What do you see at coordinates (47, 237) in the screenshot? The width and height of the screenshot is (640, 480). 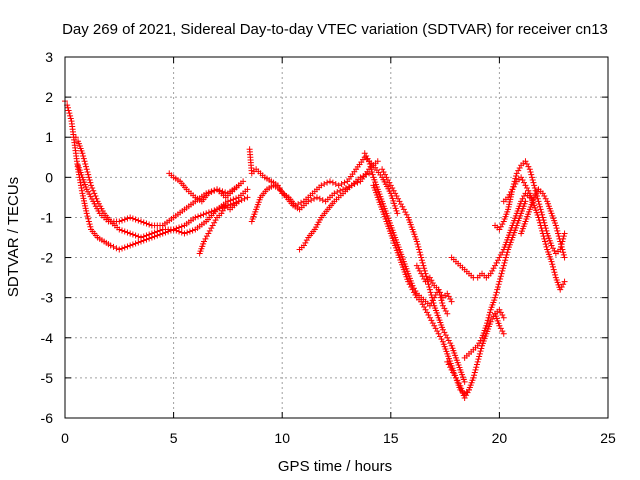 I see `y-tick-labels: -6 -5 -4 -3 -2 -1 0 1 2 3` at bounding box center [47, 237].